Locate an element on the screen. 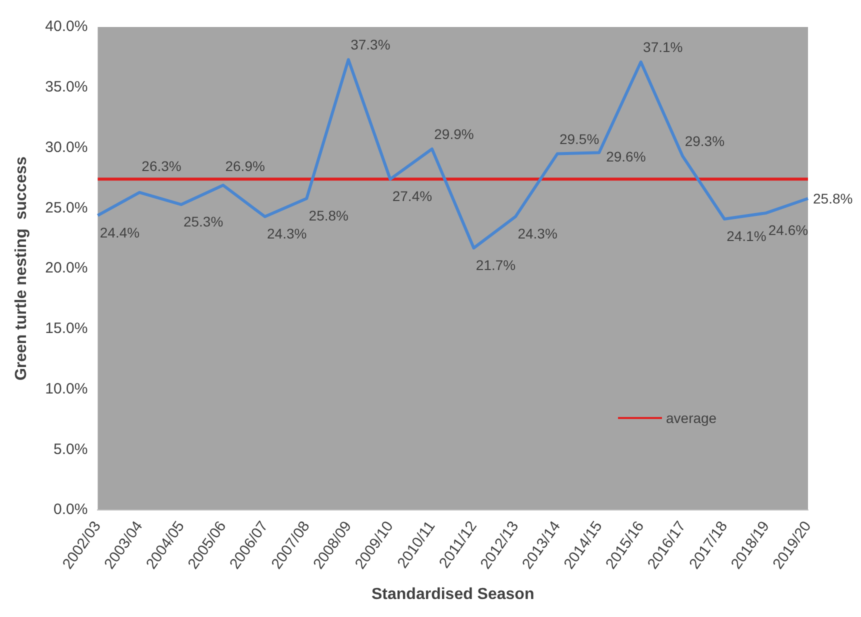  y-tick-label: 10.0% is located at coordinates (66, 389).